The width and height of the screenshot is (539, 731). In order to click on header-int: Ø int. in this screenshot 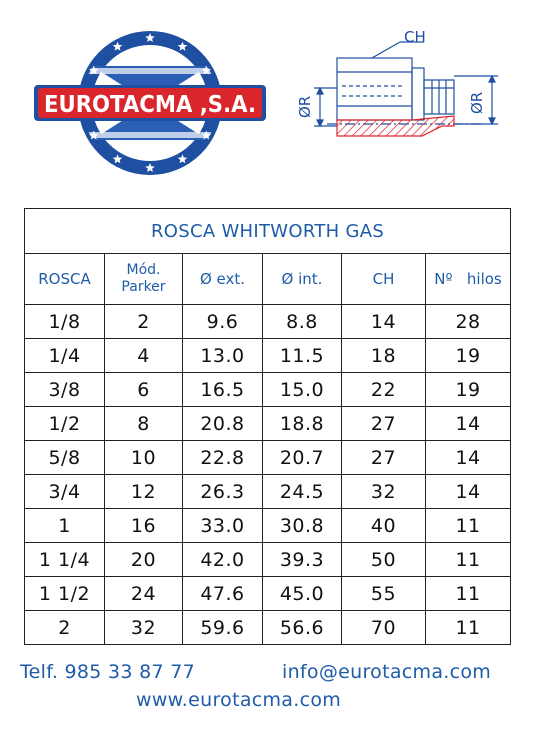, I will do `click(302, 279)`.